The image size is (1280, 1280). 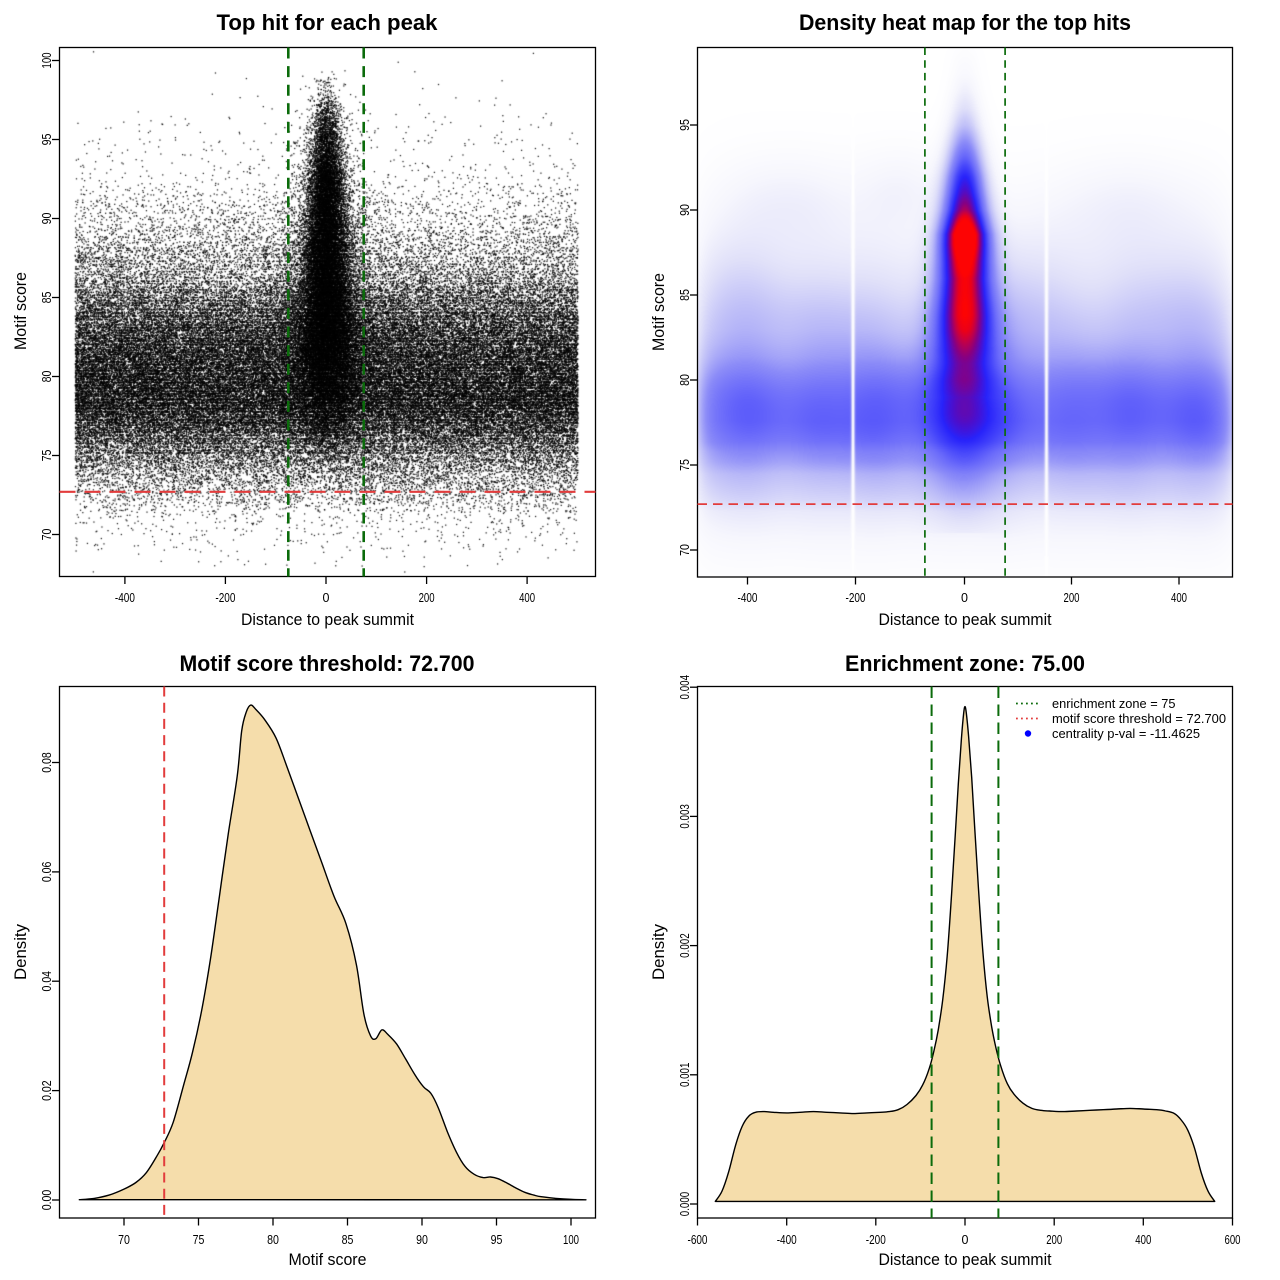 I want to click on svg-text: 0.02, so click(x=47, y=1090).